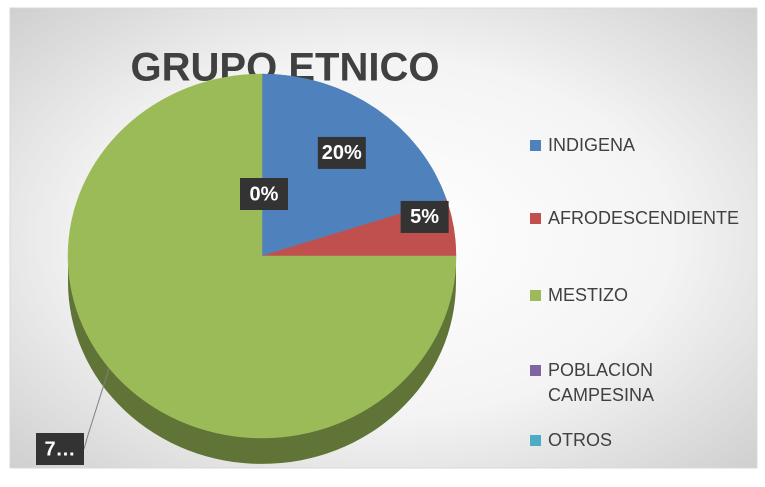  I want to click on legend-label: POBLACION CAMPESINA, so click(601, 382).